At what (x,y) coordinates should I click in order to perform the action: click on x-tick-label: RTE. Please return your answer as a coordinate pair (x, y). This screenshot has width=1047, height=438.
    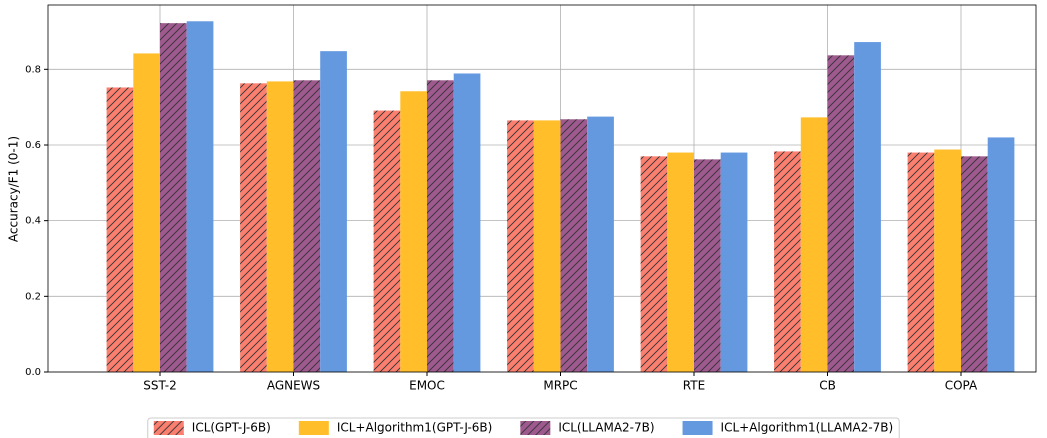
    Looking at the image, I should click on (694, 386).